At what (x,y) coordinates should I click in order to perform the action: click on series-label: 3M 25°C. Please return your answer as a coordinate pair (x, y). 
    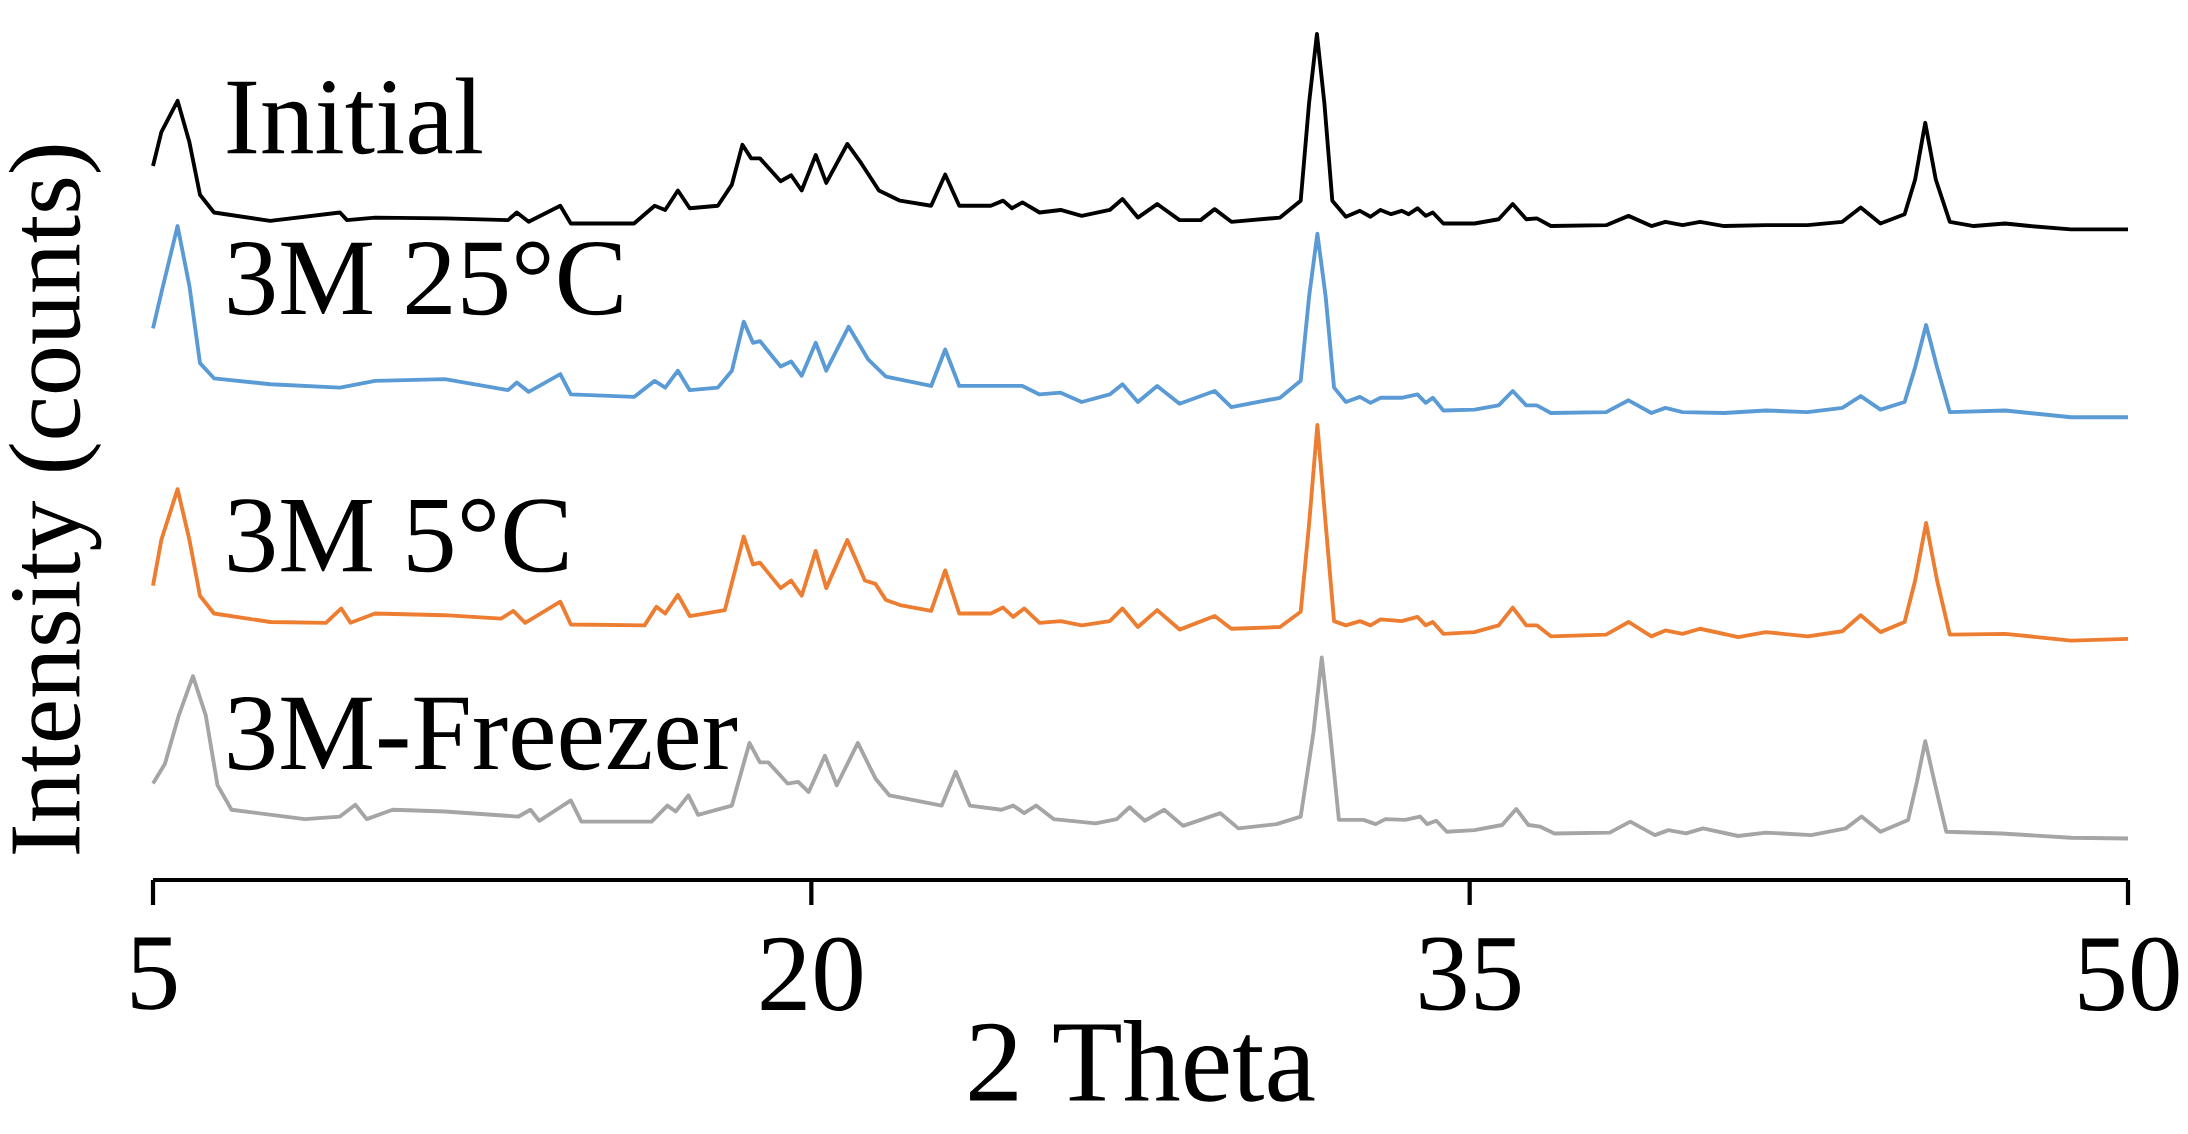
    Looking at the image, I should click on (425, 278).